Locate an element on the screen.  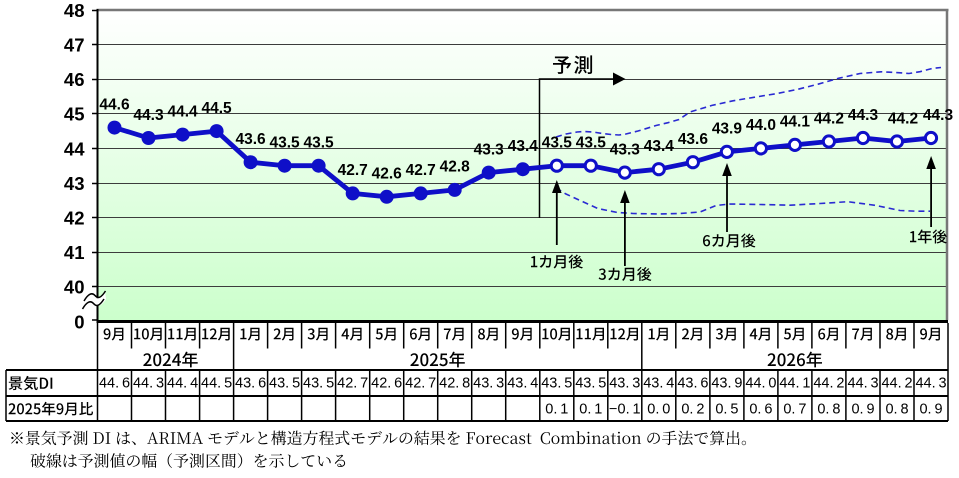
svg-text: 47 is located at coordinates (74, 45).